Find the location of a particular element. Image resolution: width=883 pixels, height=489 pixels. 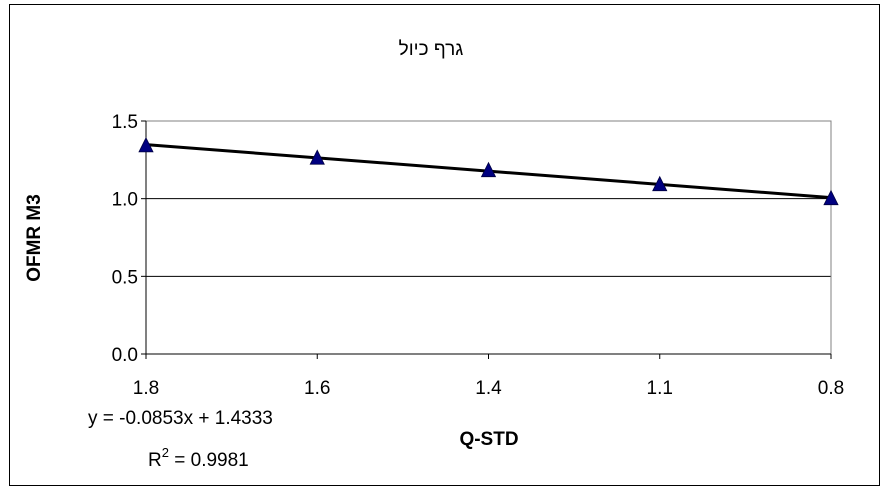

r2-value: = 0.9981 is located at coordinates (209, 460).